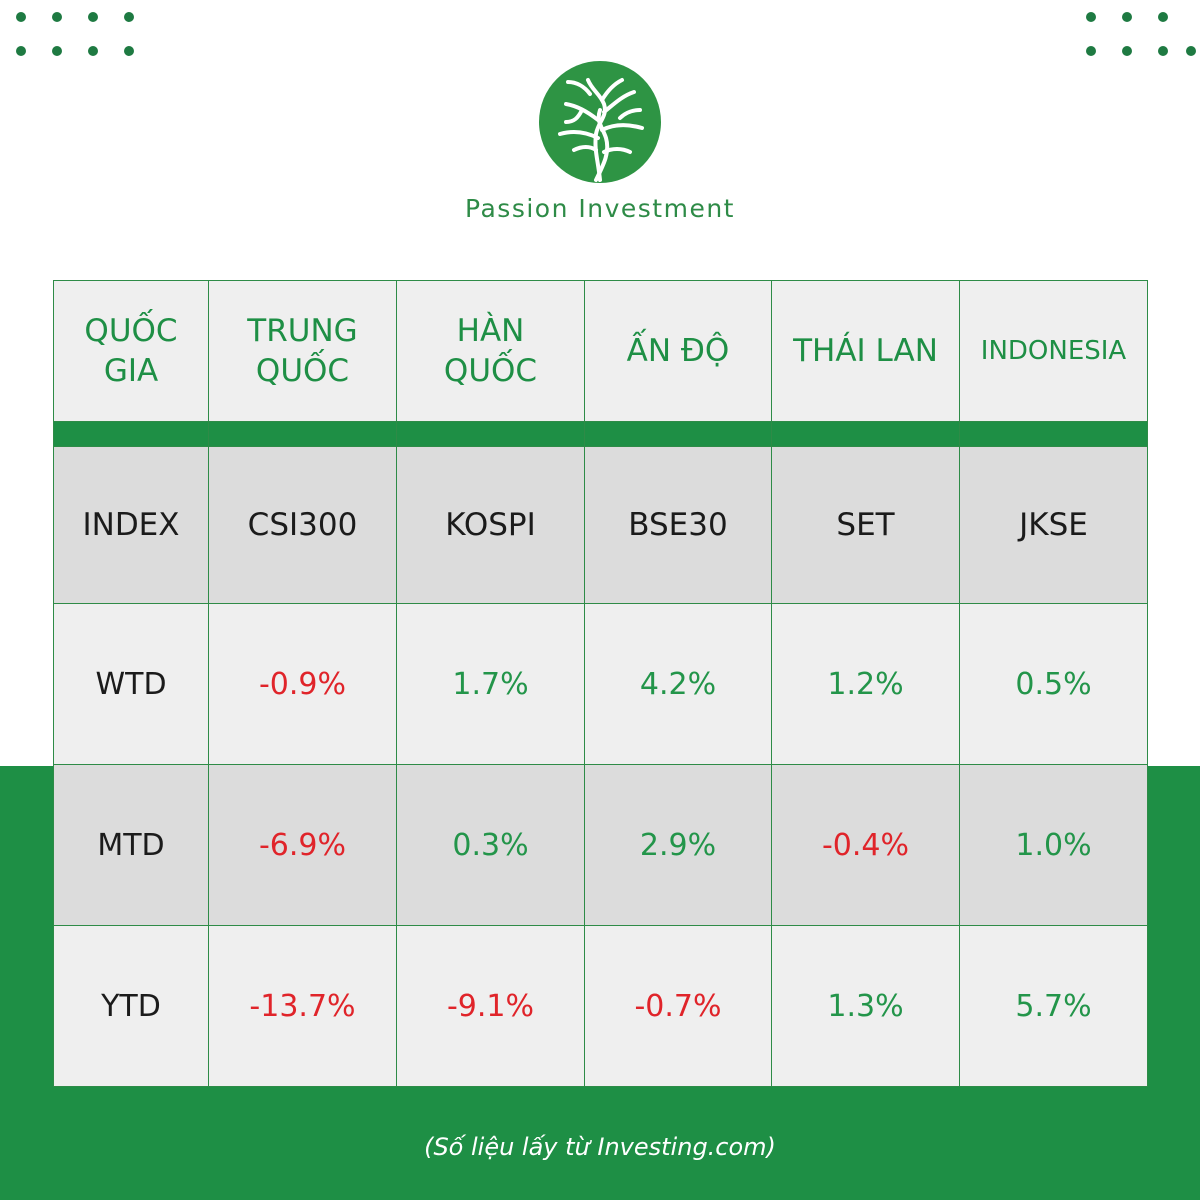 The width and height of the screenshot is (1200, 1200). What do you see at coordinates (678, 845) in the screenshot?
I see `return-value: 2.9%` at bounding box center [678, 845].